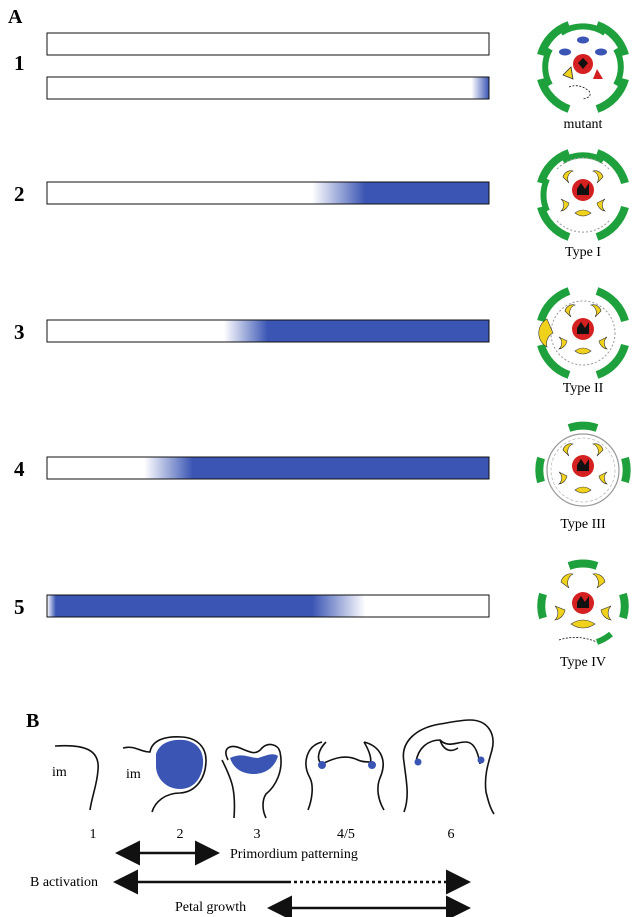 The image size is (634, 917). What do you see at coordinates (15, 17) in the screenshot?
I see `panel-a-label: A` at bounding box center [15, 17].